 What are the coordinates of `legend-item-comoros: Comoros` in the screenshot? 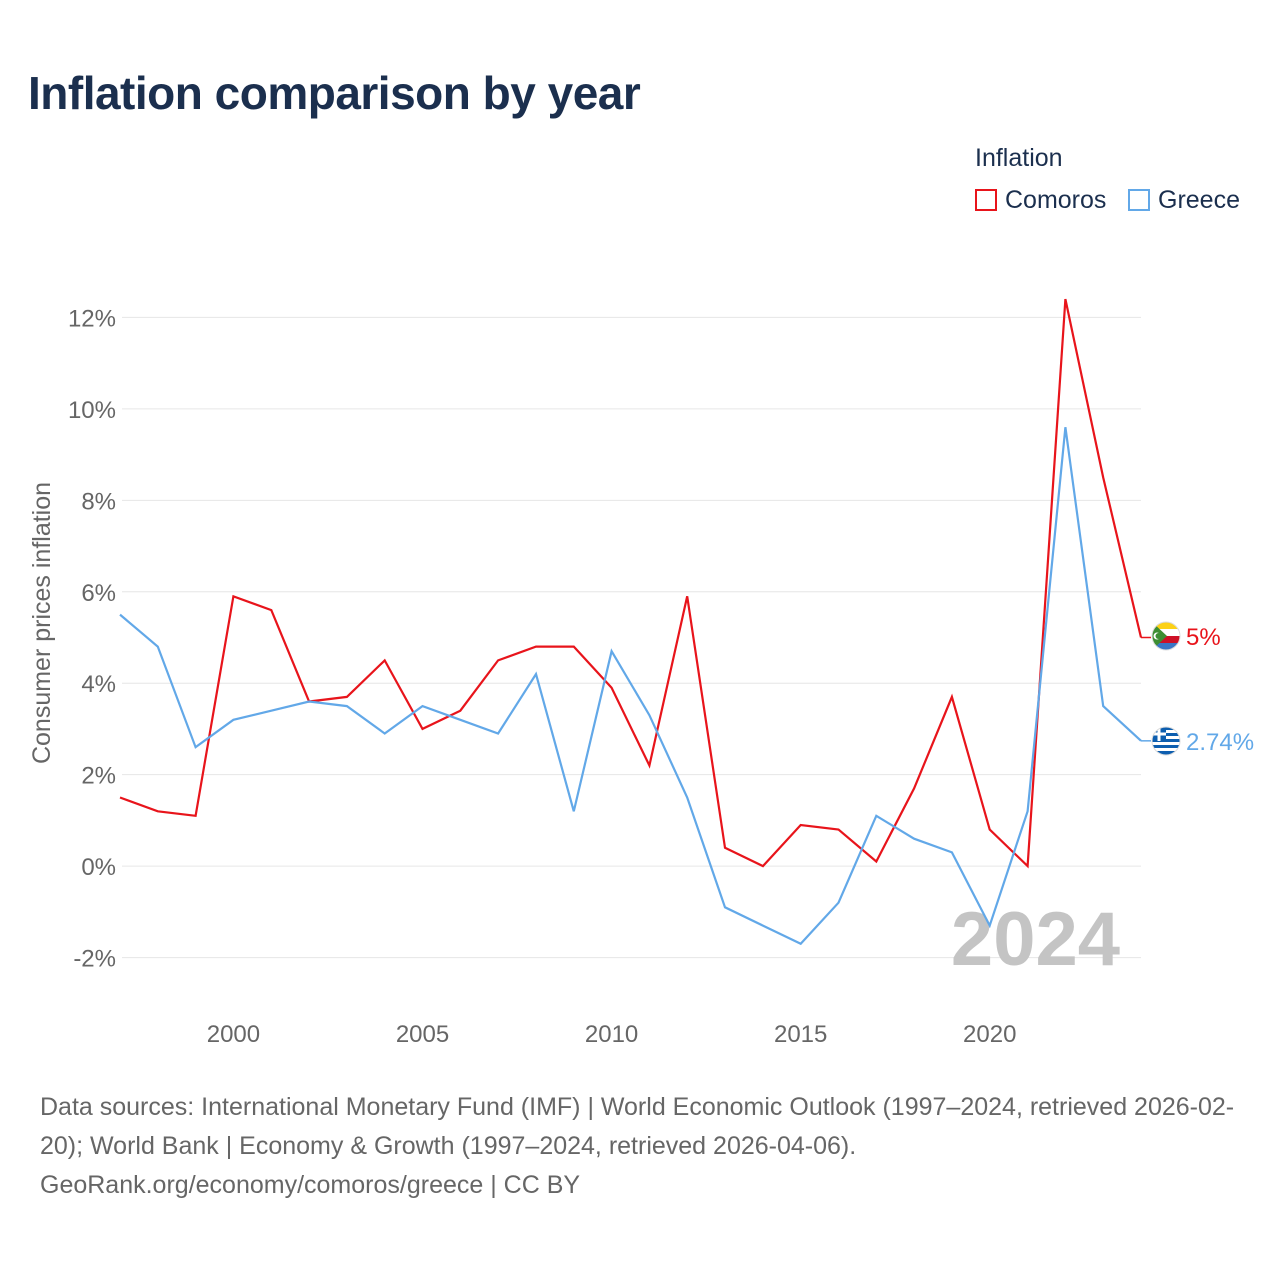 It's located at (1040, 200).